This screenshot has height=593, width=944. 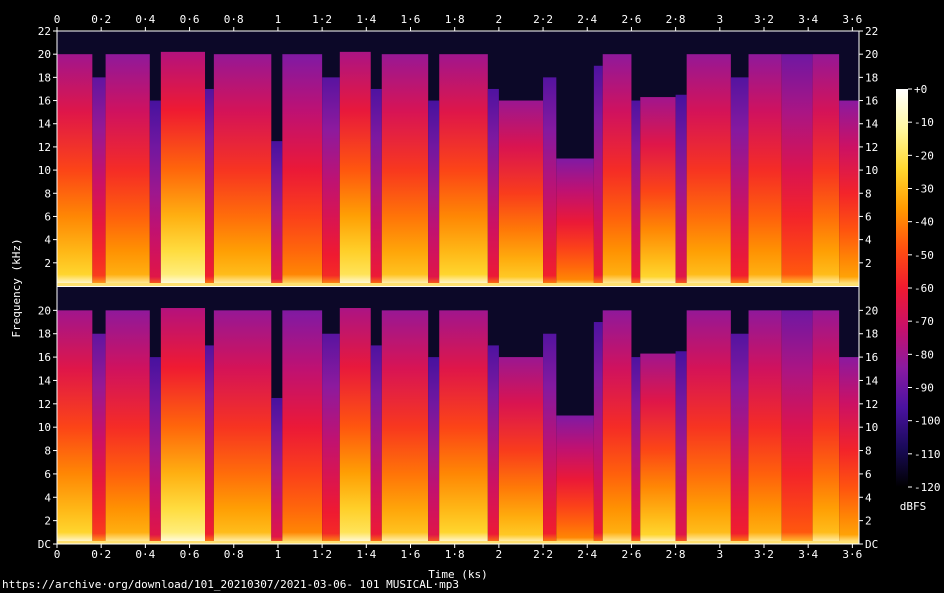 I want to click on y-tick-label-right: 10, so click(x=871, y=170).